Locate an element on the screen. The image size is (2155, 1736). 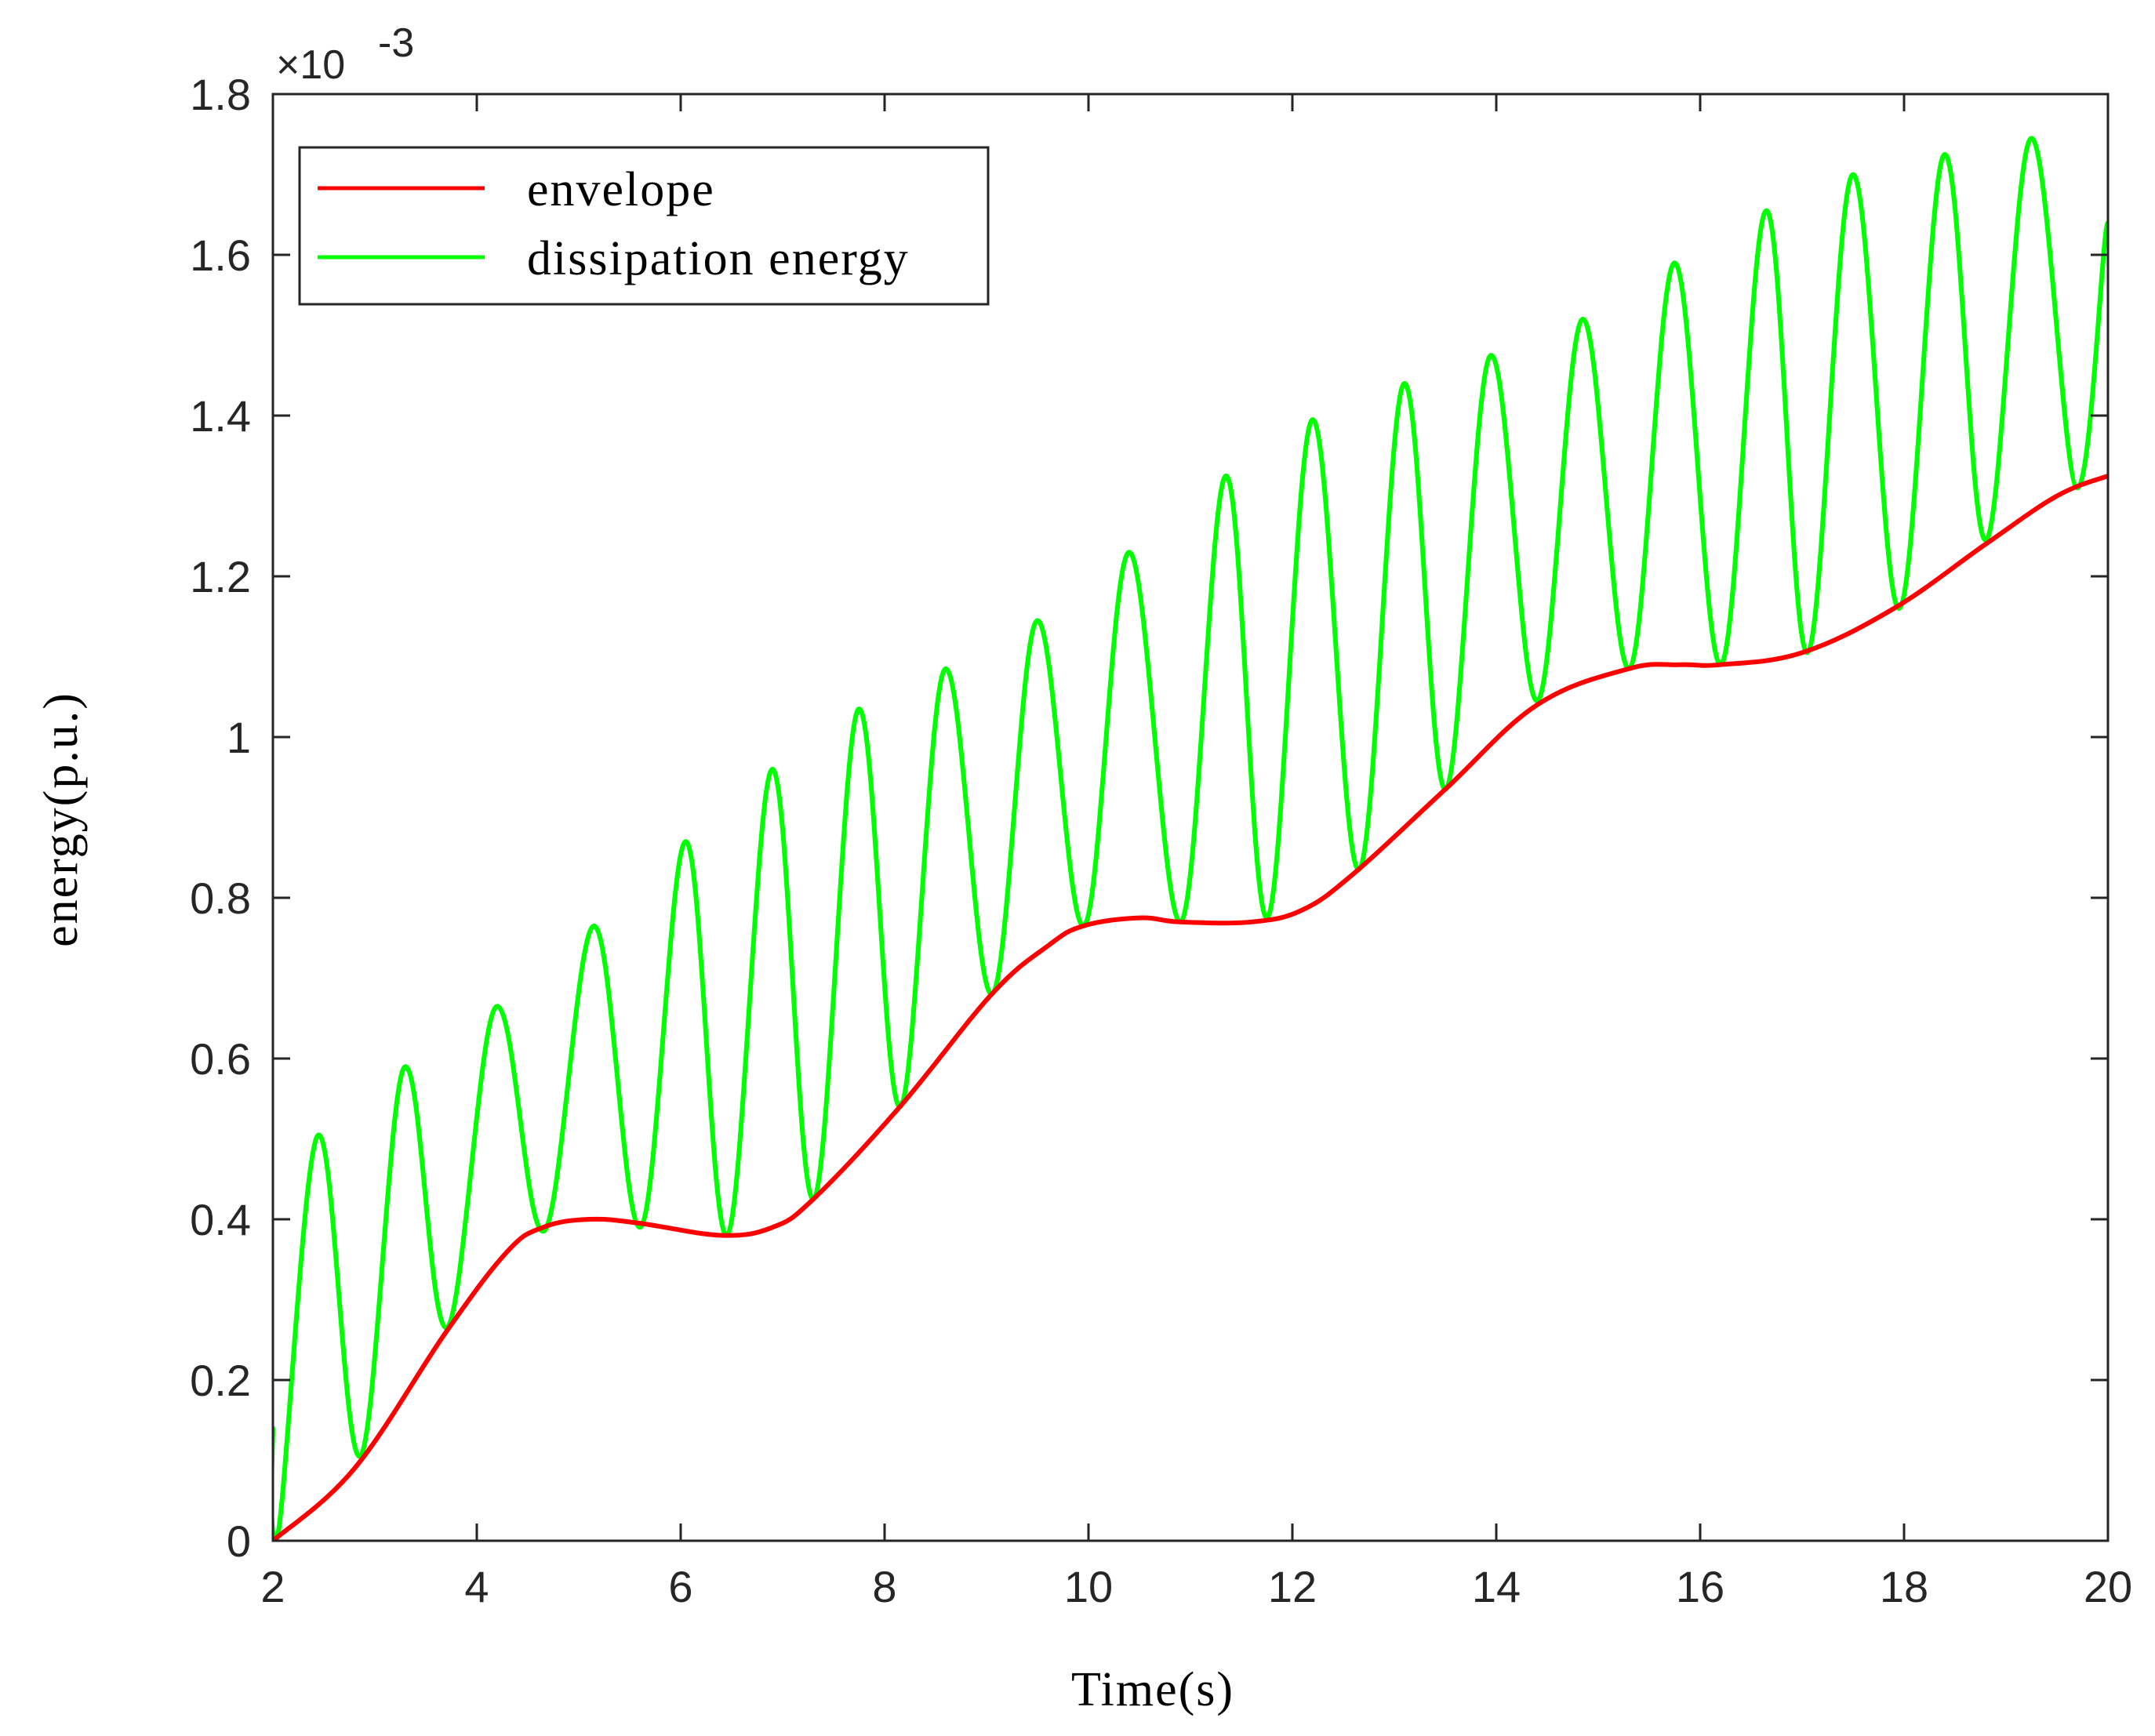
legend-box is located at coordinates (644, 226).